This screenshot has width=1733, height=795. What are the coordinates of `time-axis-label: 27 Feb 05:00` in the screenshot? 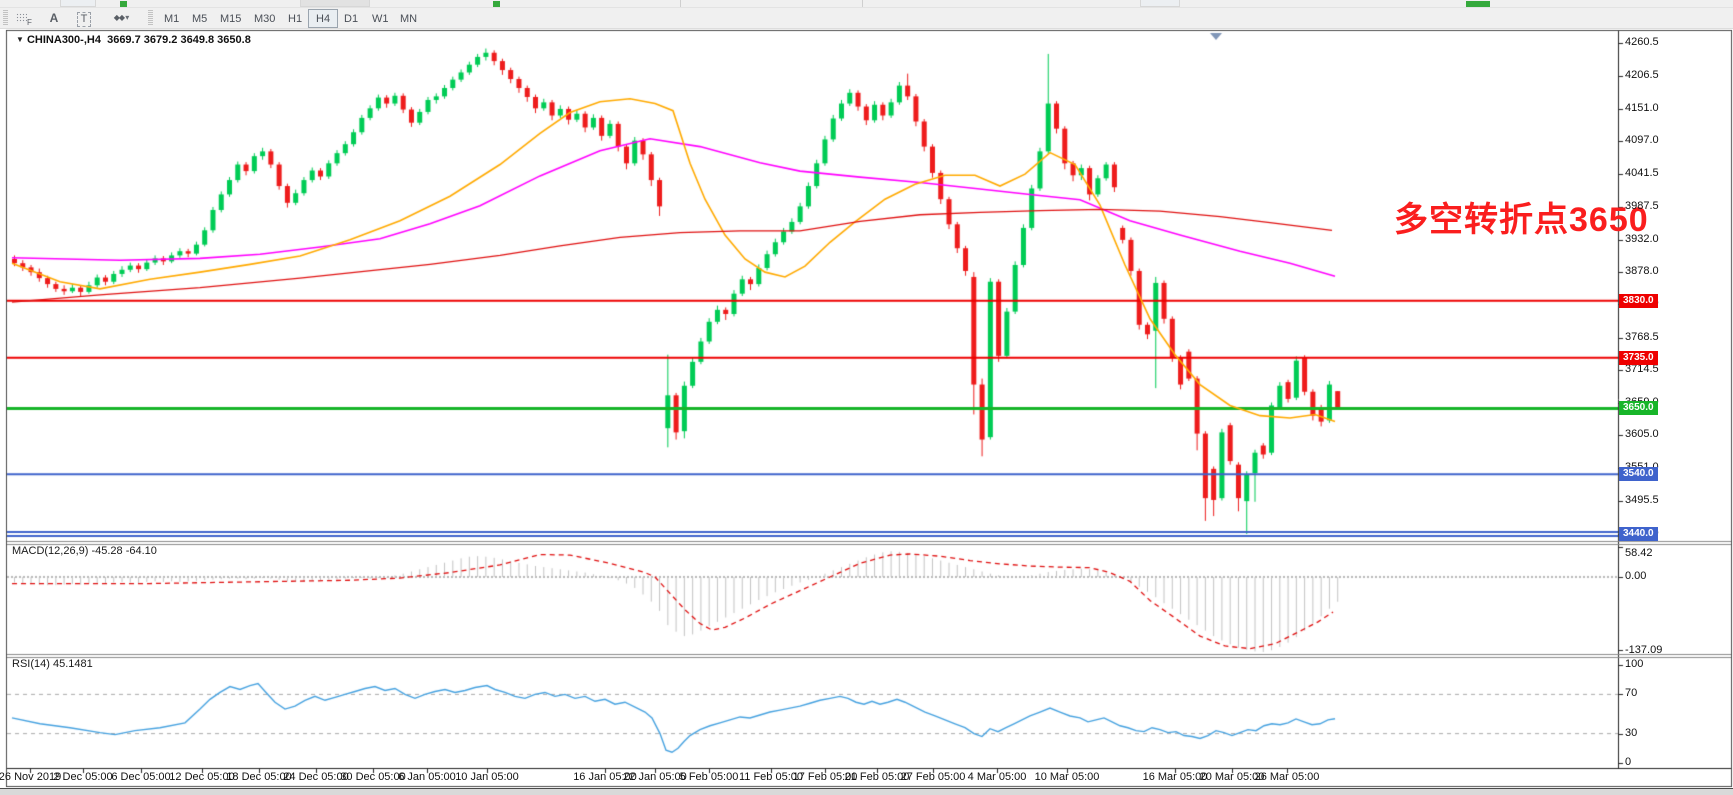 It's located at (933, 777).